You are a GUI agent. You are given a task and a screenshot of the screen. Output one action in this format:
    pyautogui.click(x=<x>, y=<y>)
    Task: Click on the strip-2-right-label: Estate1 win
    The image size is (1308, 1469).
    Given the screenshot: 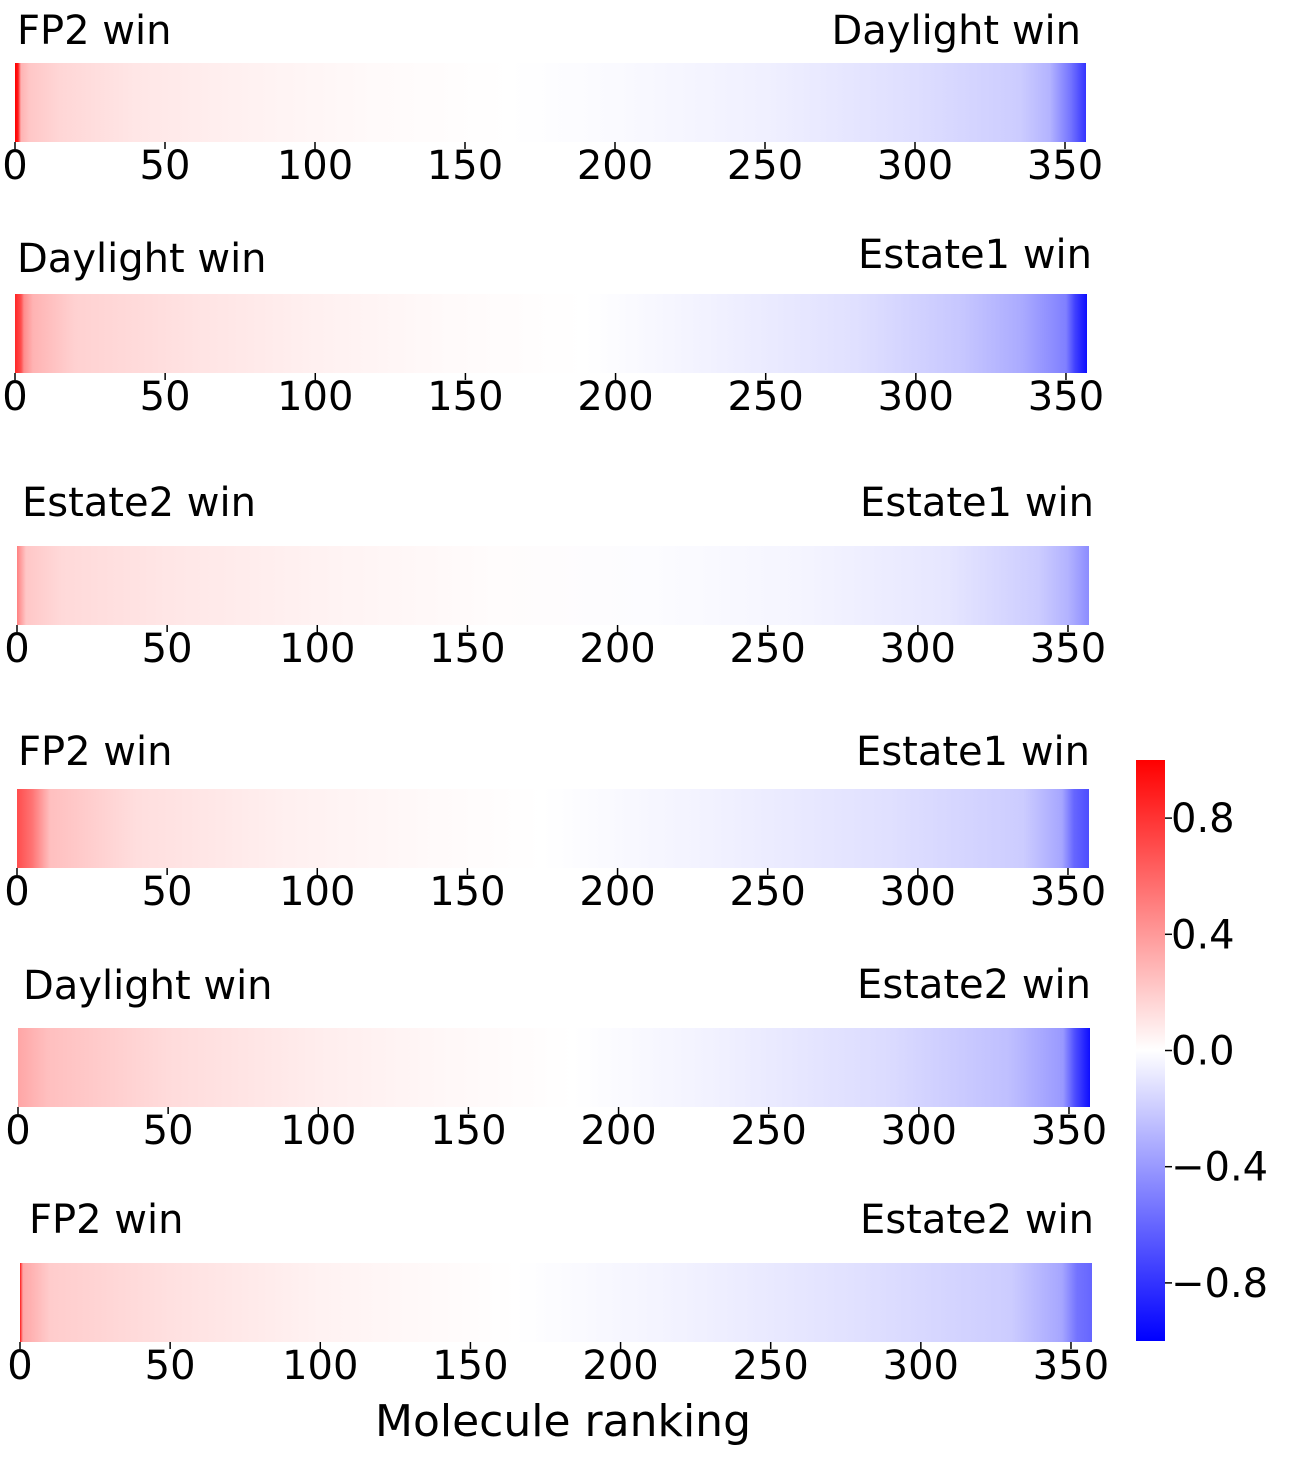 What is the action you would take?
    pyautogui.click(x=975, y=255)
    